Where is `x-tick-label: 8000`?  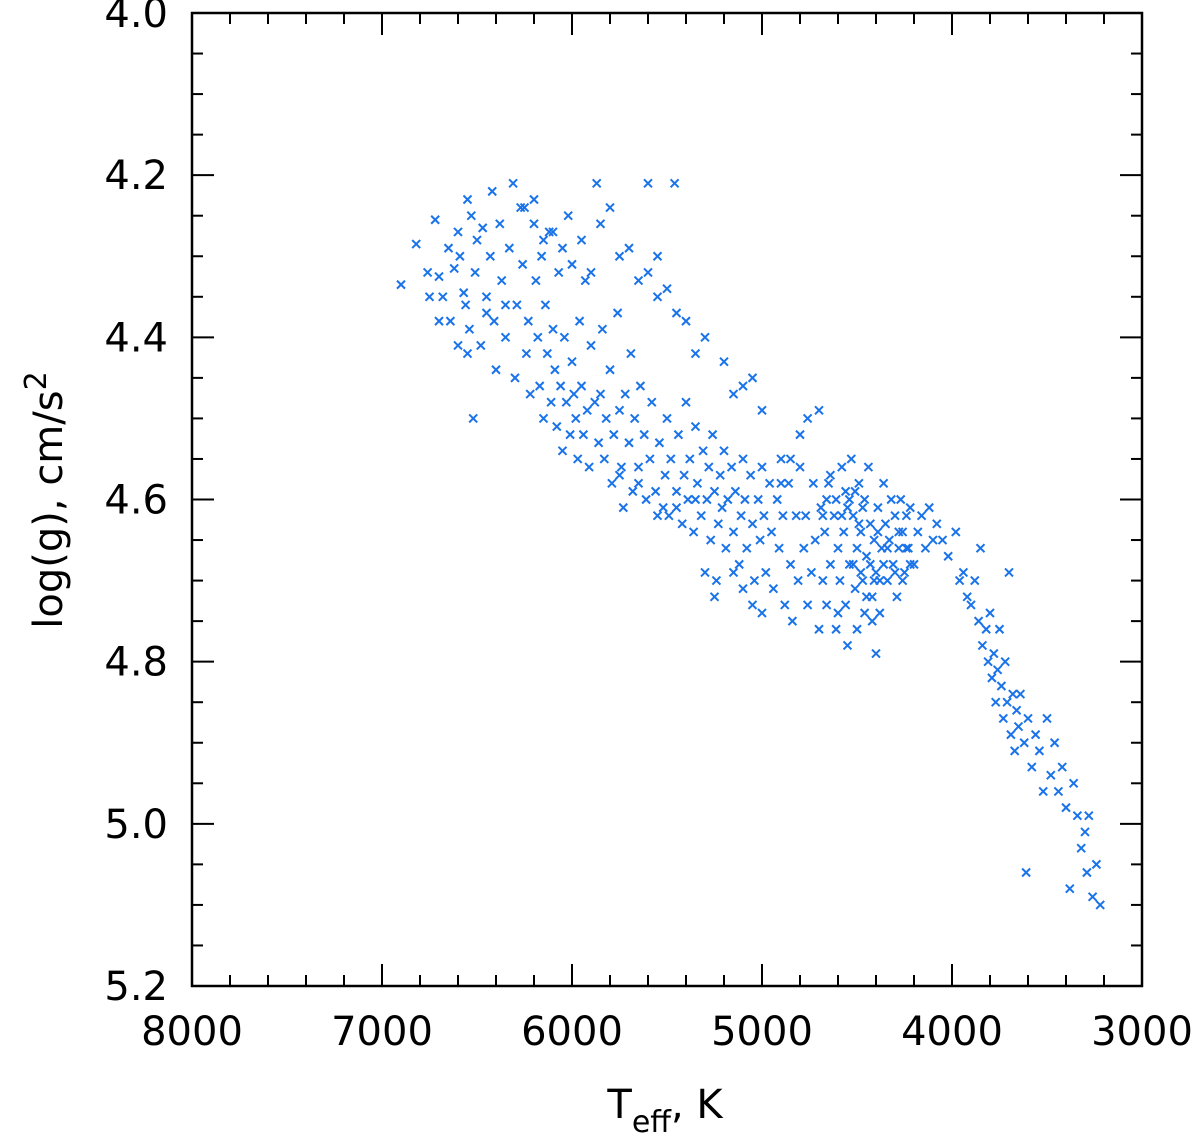 x-tick-label: 8000 is located at coordinates (192, 1032).